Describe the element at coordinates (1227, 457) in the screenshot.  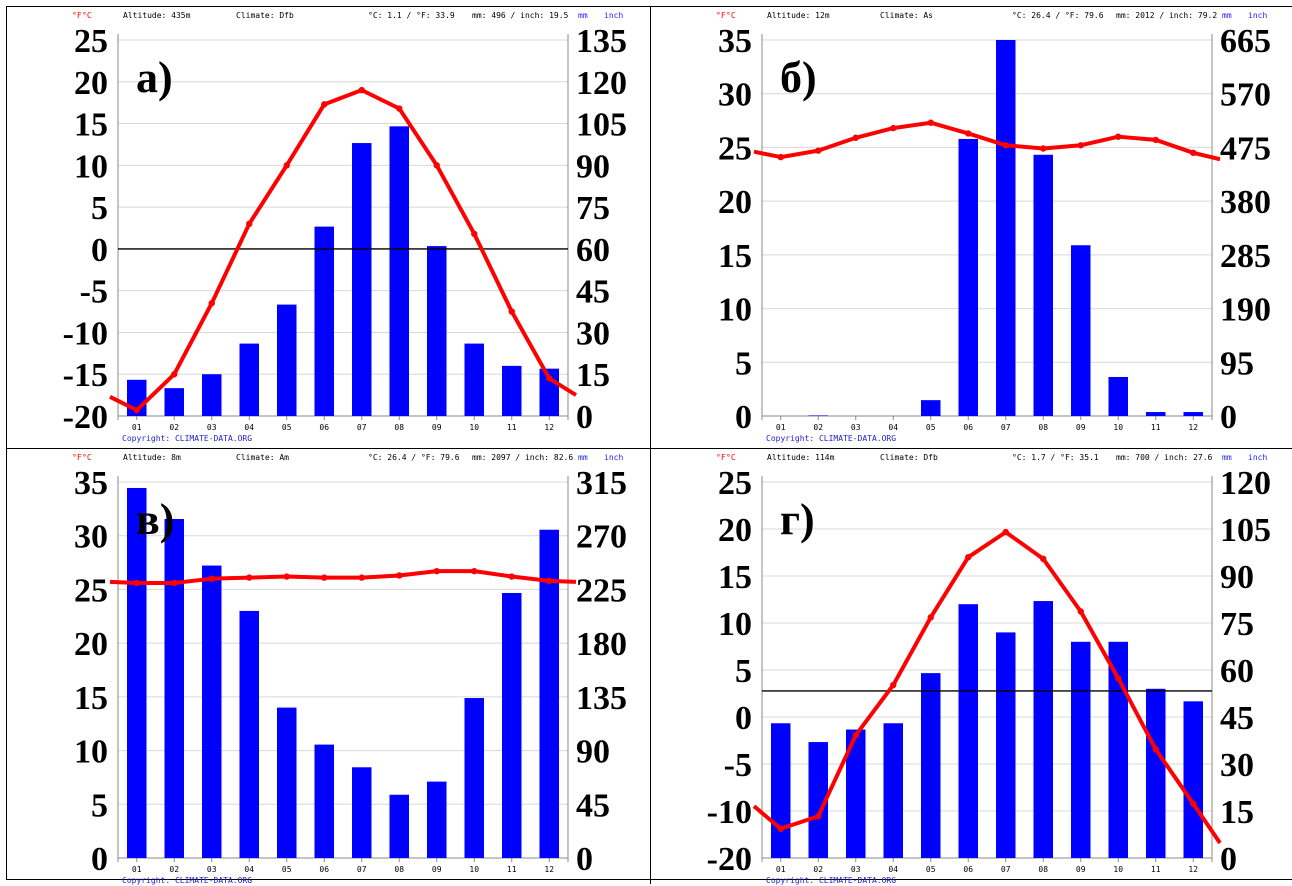
I see `header-unit-mm: mm` at that location.